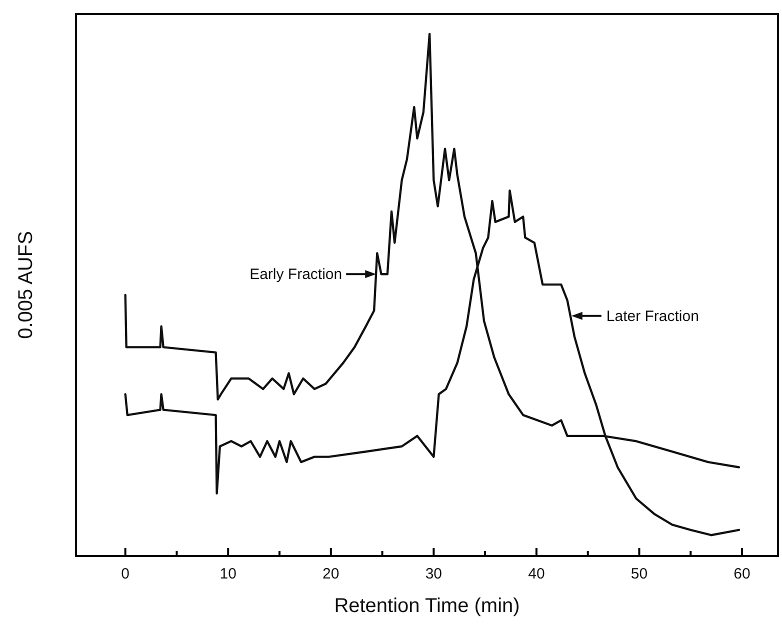 The image size is (782, 635). I want to click on annotation: Later Fraction, so click(652, 316).